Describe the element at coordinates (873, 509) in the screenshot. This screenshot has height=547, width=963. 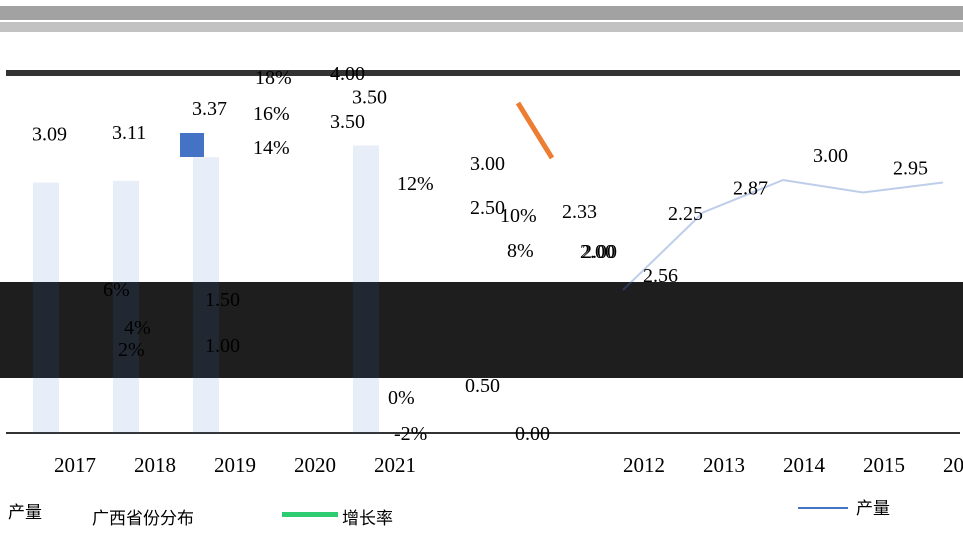
I see `legend-fragment-right: 产量` at that location.